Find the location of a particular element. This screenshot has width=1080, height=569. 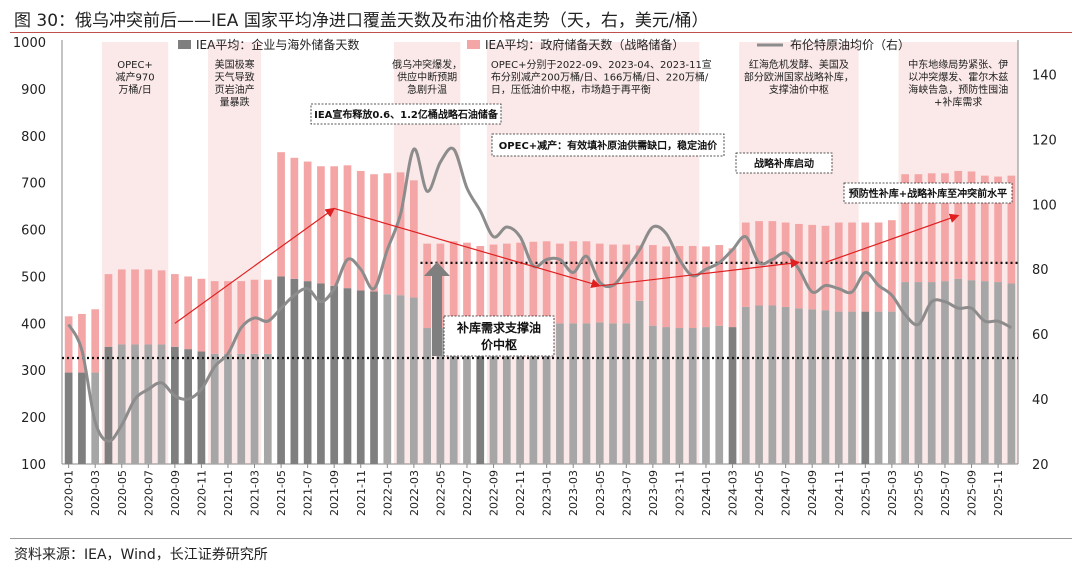

shaded-period-label-0: OPEC+减产970 万桶/日 is located at coordinates (134, 78).